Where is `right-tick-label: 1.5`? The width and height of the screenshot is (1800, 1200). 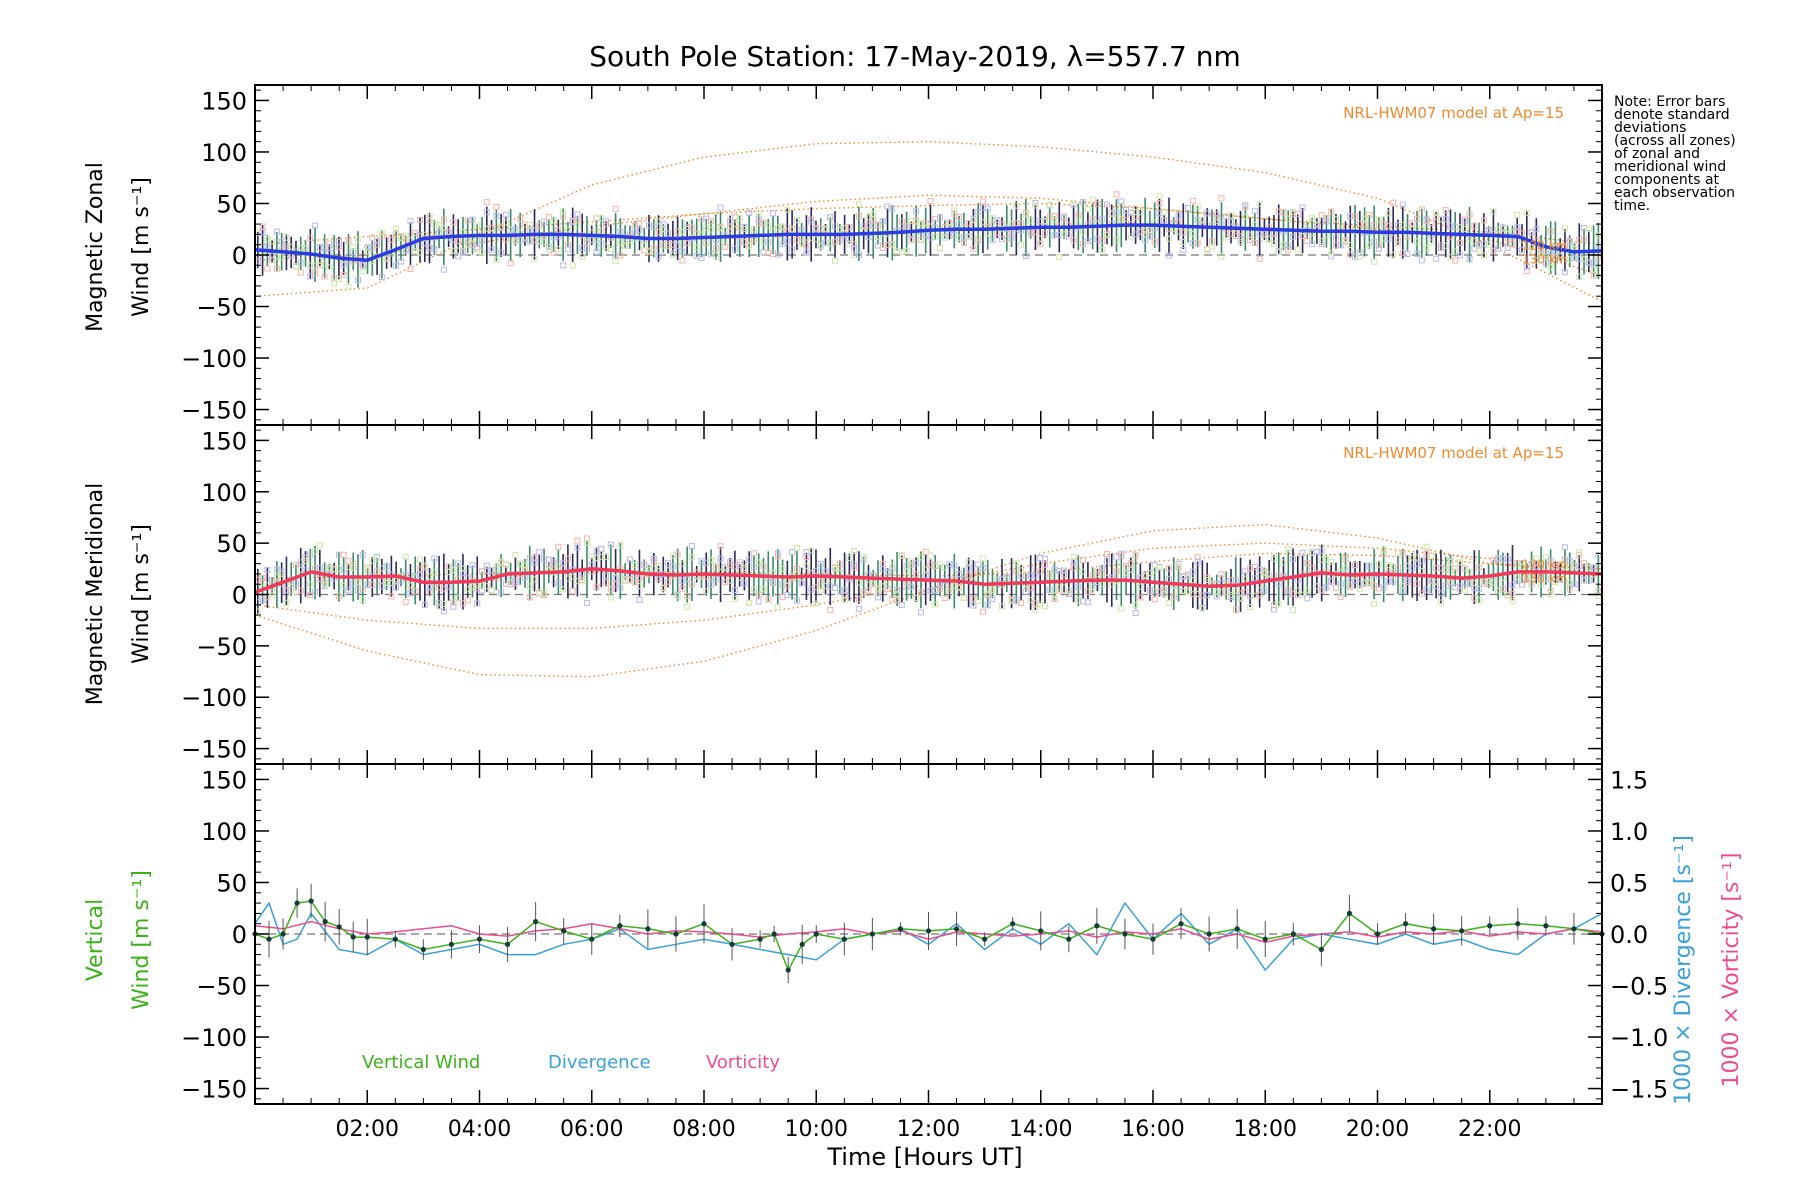 right-tick-label: 1.5 is located at coordinates (1629, 780).